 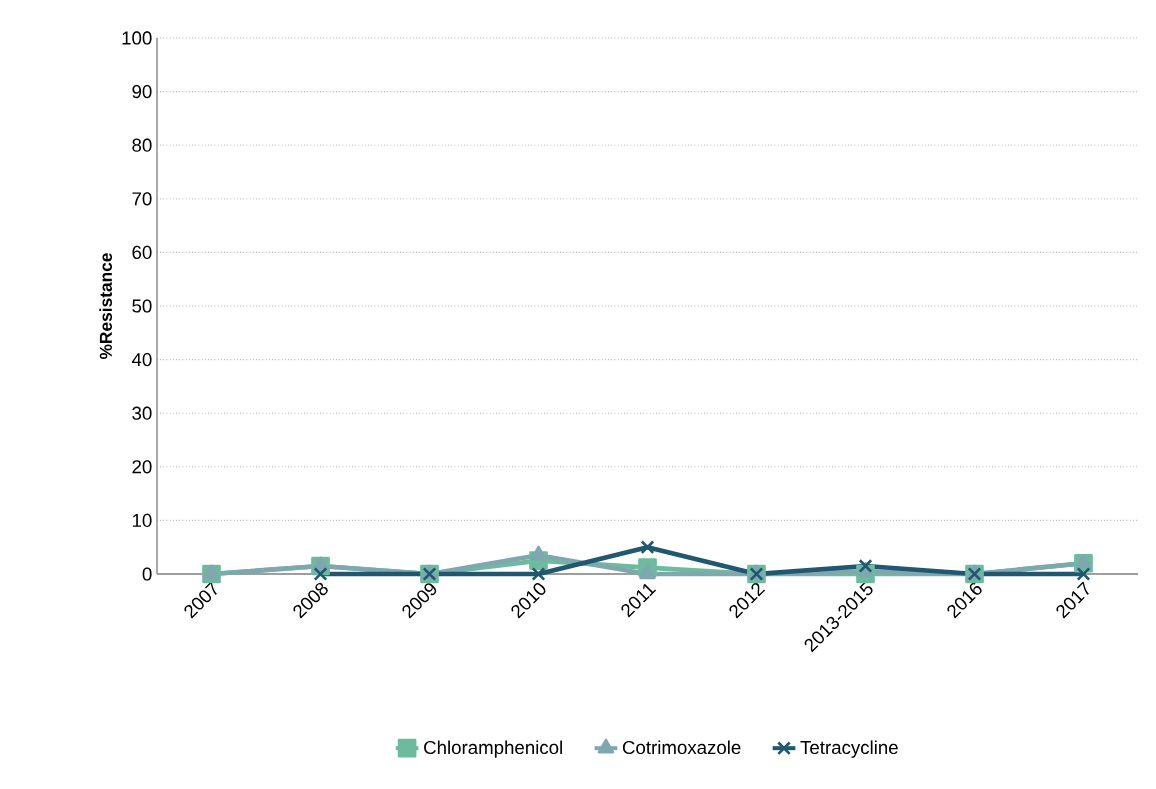 I want to click on y-tick-label: 20, so click(x=142, y=467).